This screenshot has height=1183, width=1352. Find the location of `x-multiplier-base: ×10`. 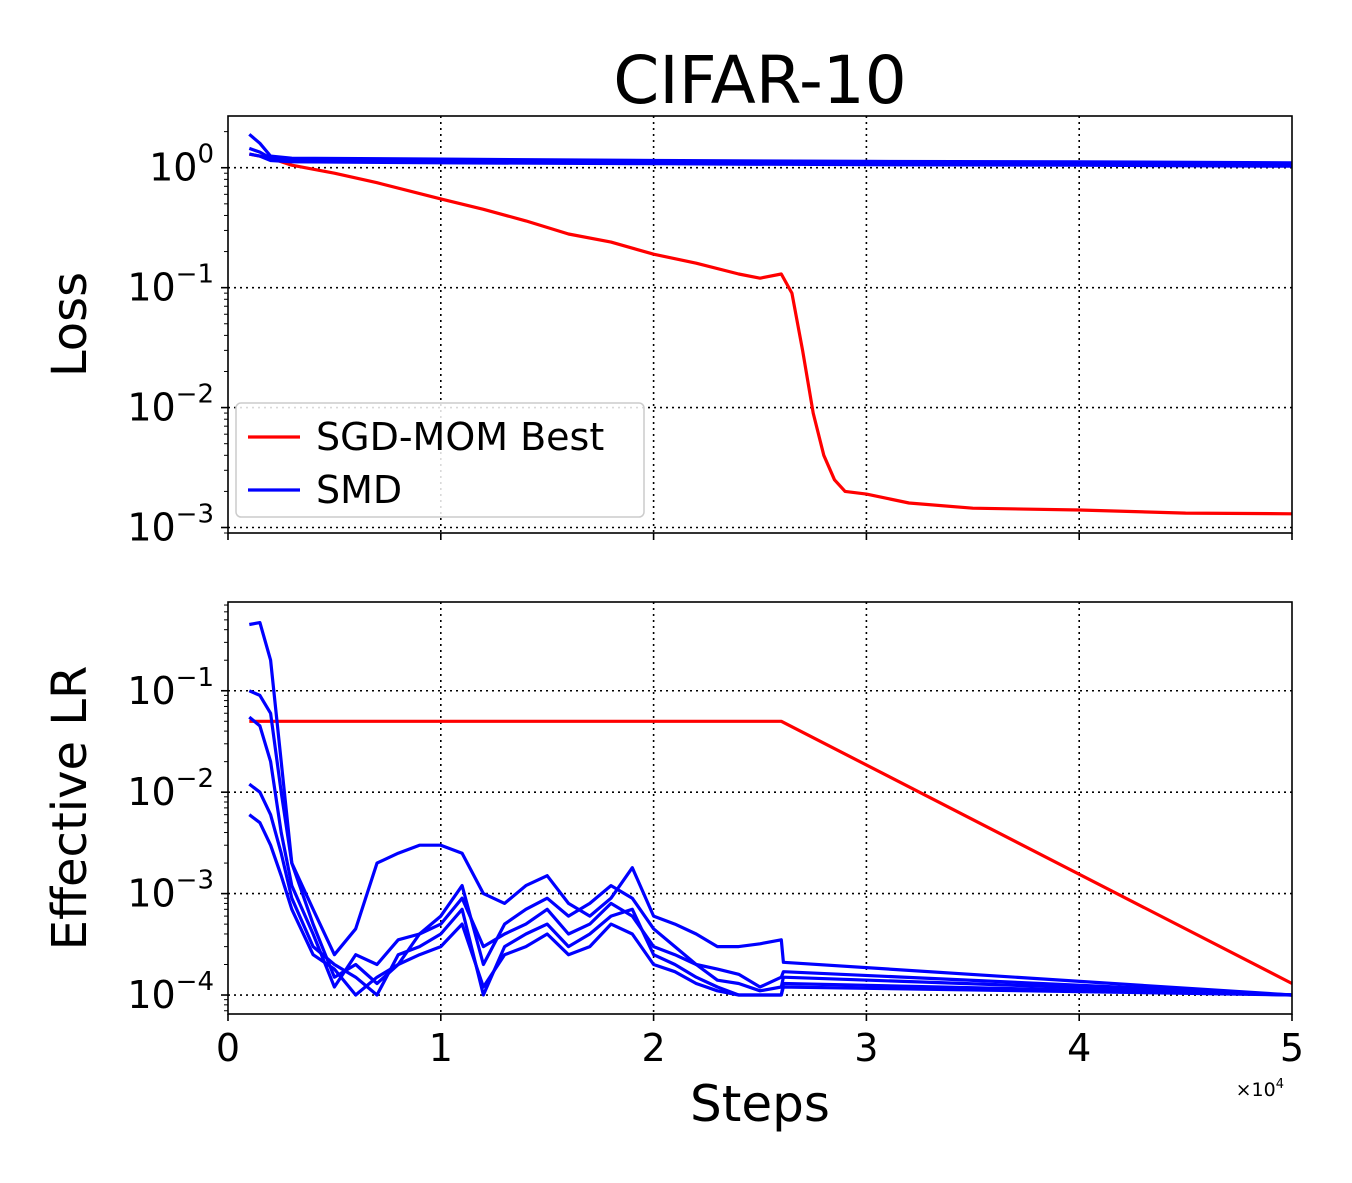

x-multiplier-base: ×10 is located at coordinates (1256, 1090).